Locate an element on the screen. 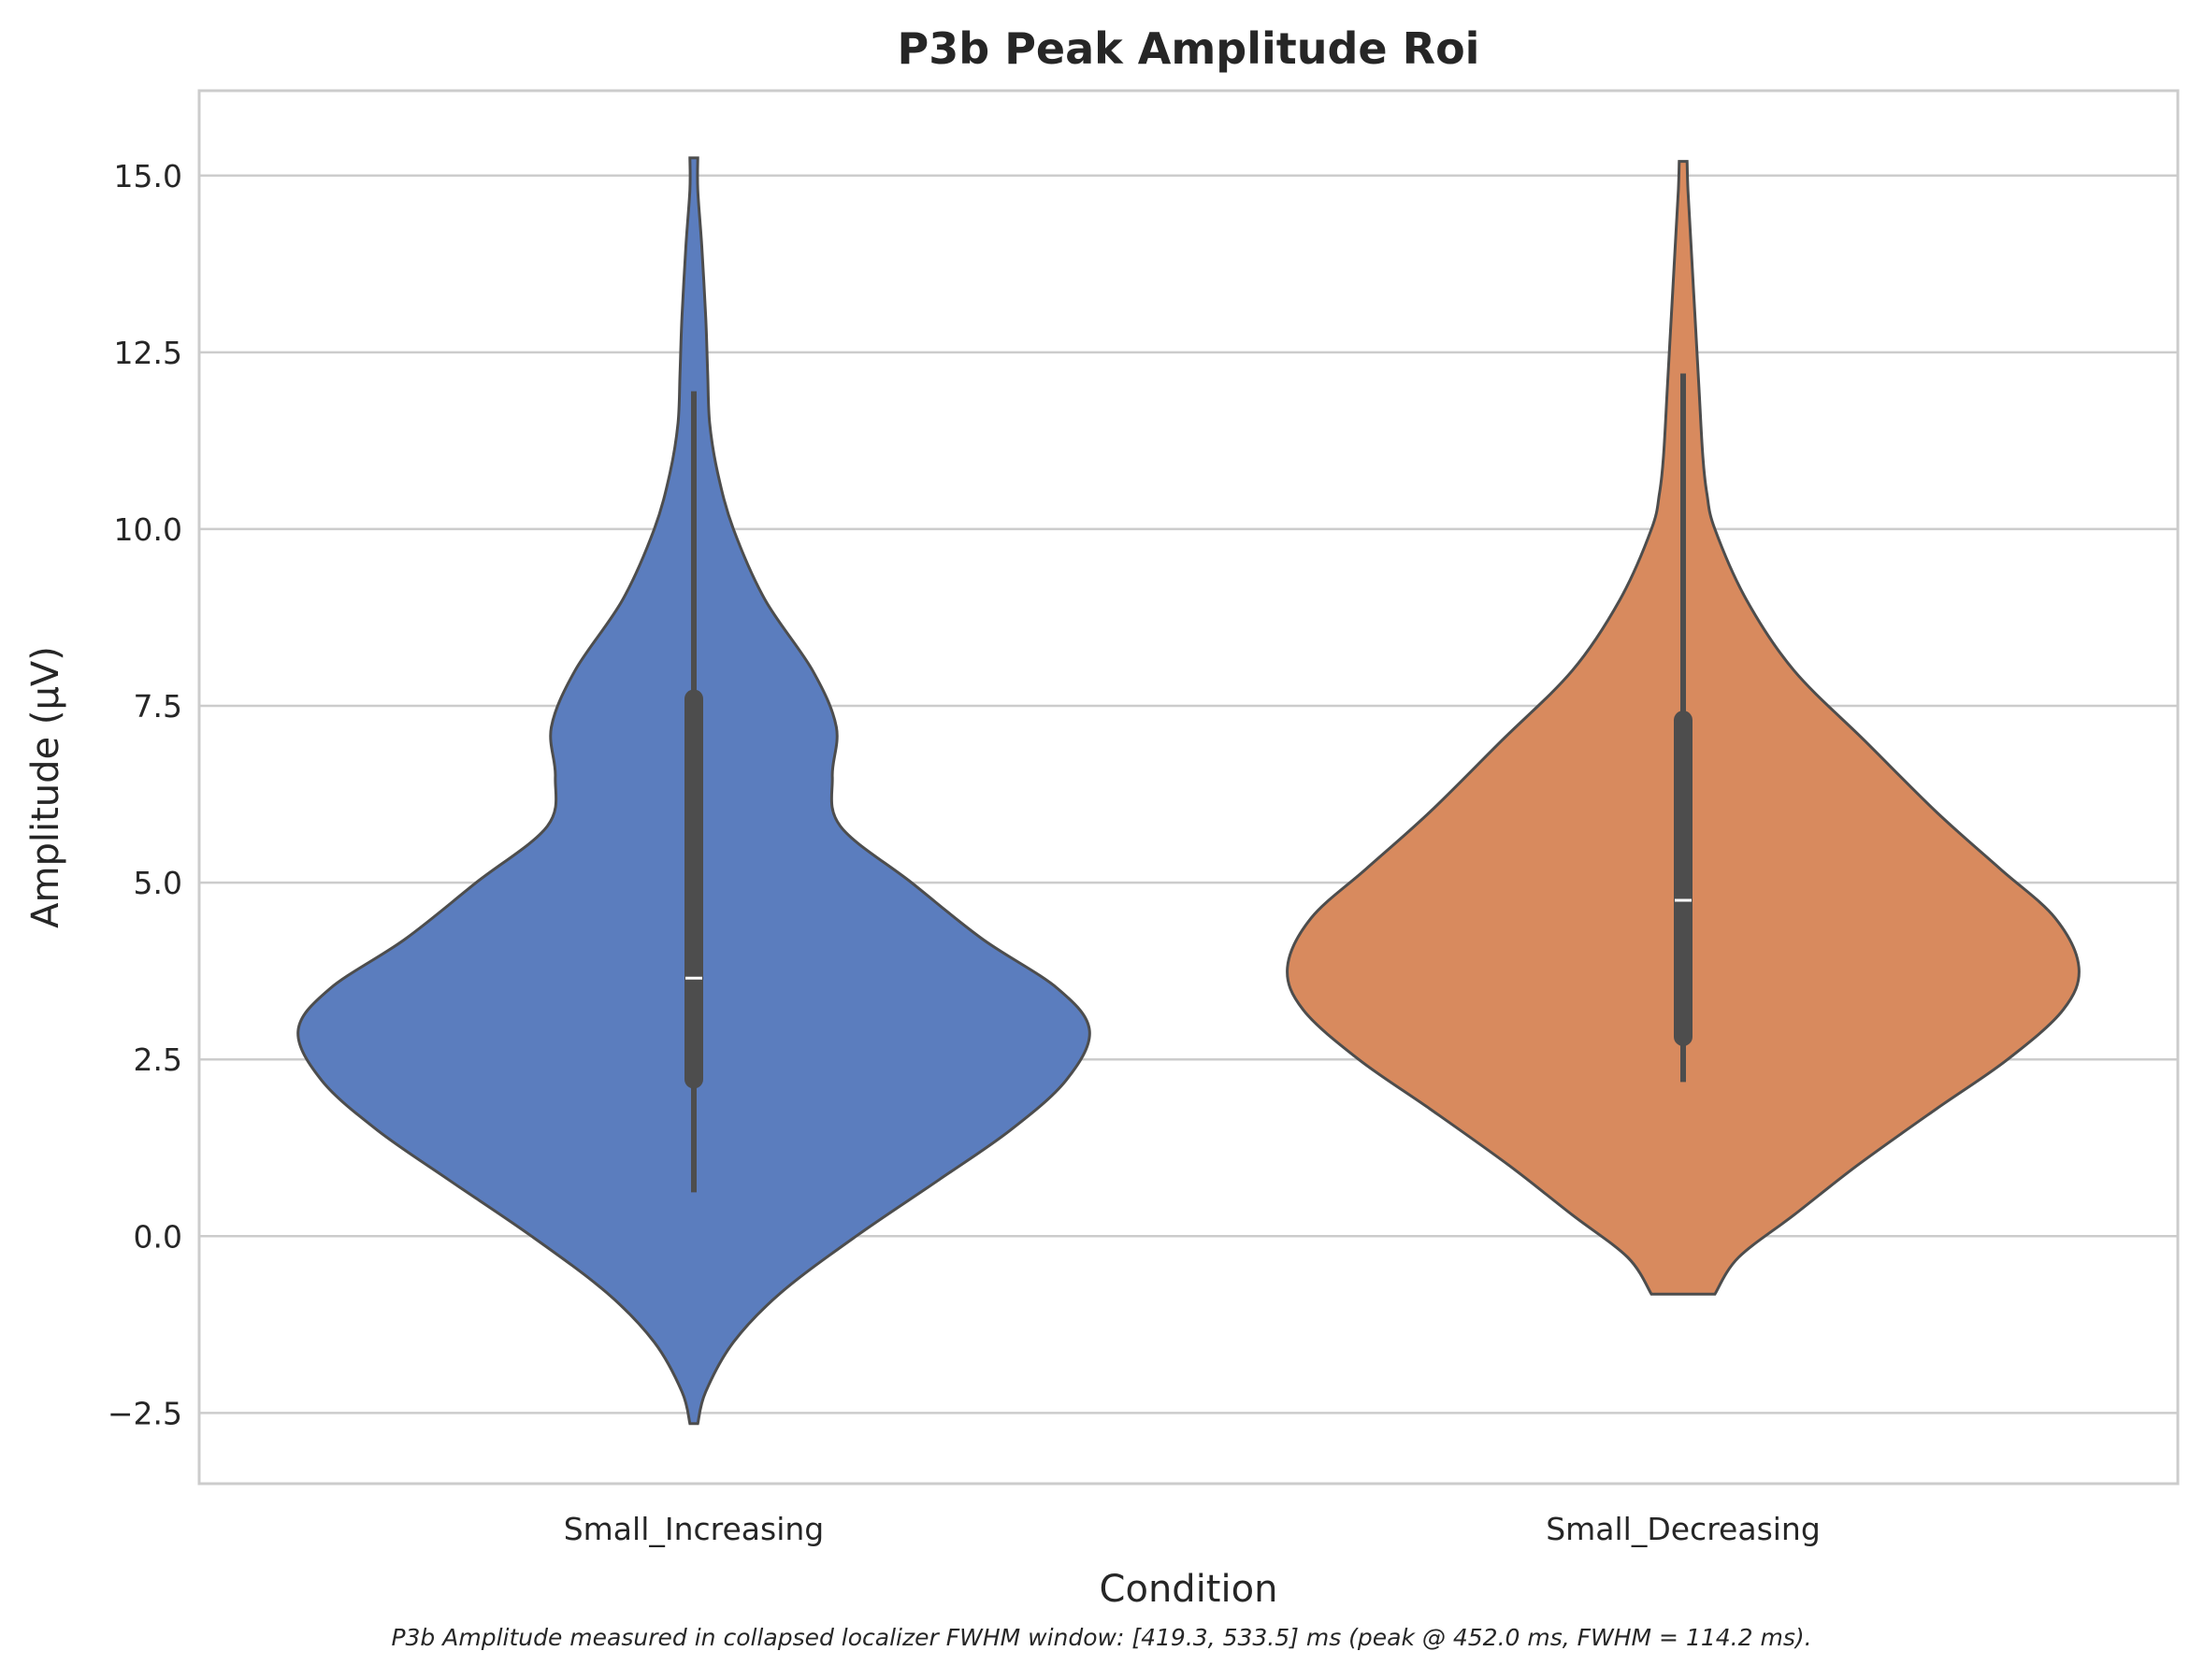 The image size is (2204, 1680). y-tick-label: 0.0 is located at coordinates (158, 1236).